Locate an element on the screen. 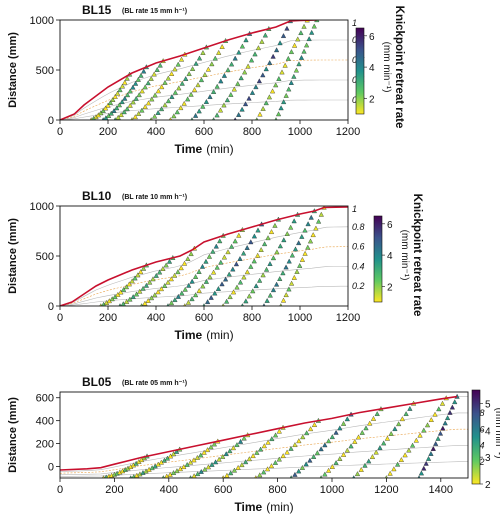 Image resolution: width=500 pixels, height=524 pixels. x-tick-label: 200 is located at coordinates (108, 318).